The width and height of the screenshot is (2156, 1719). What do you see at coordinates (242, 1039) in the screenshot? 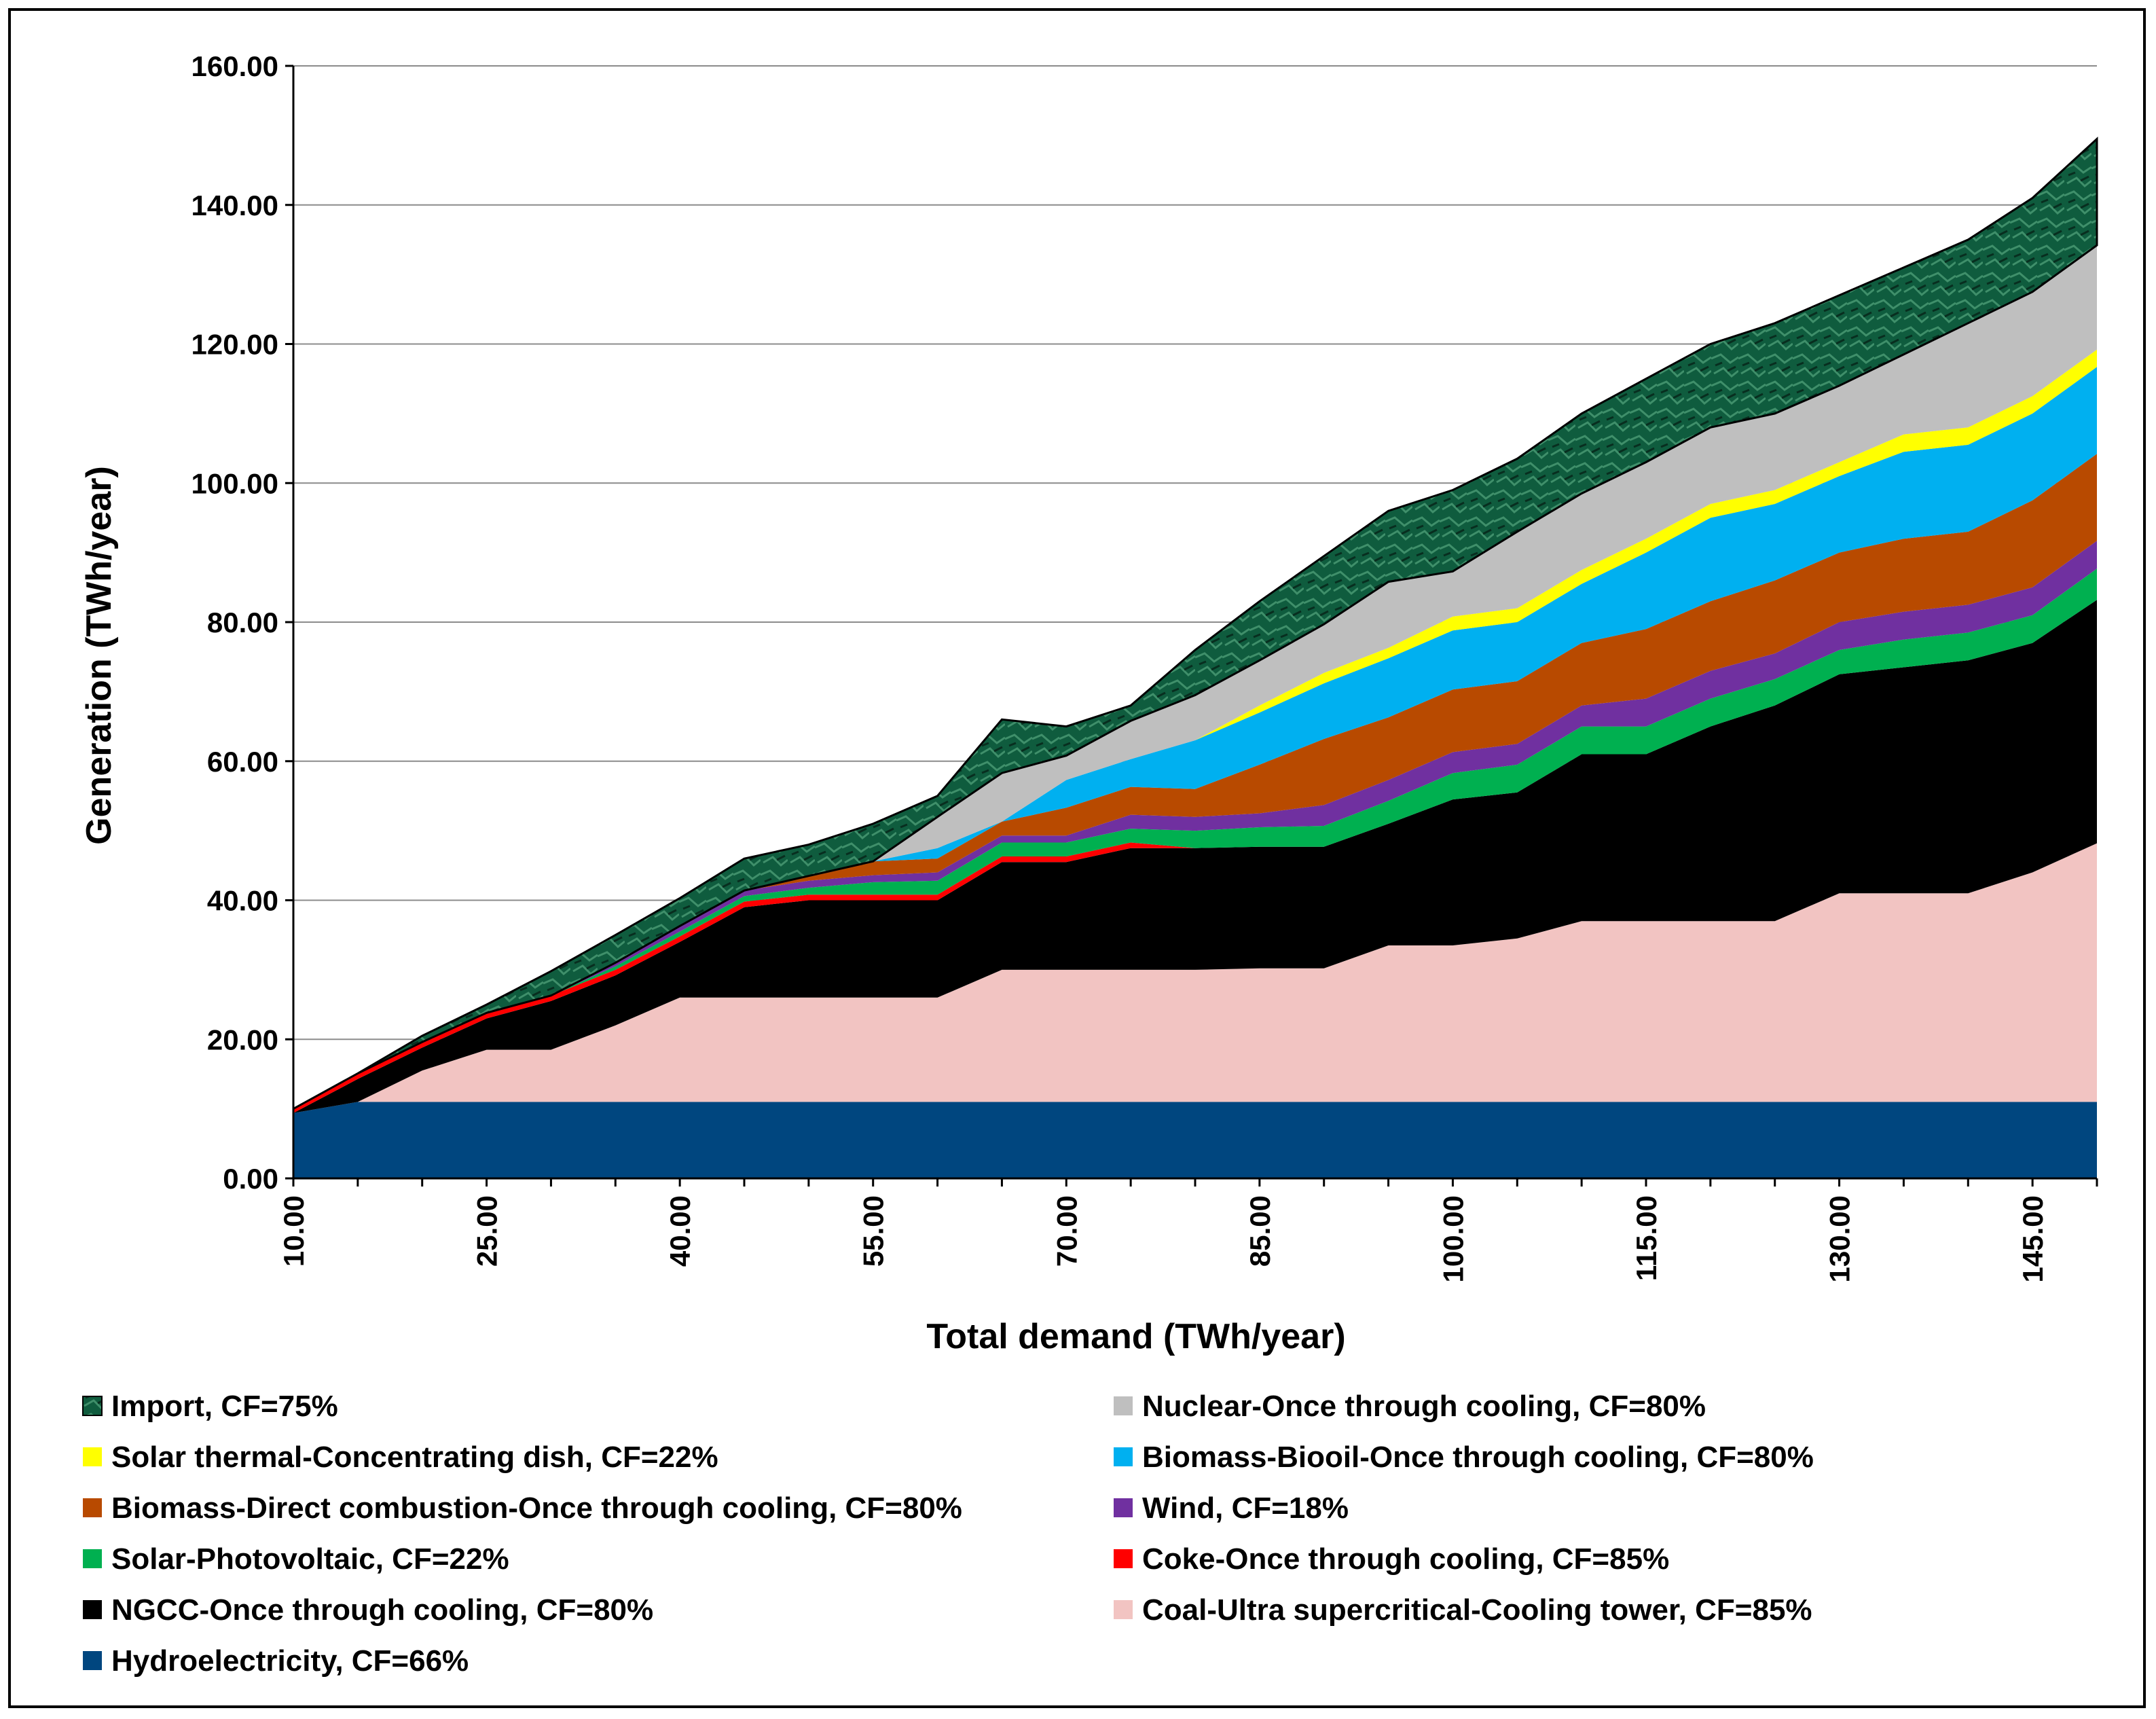
I see `y-tick-label: 20.00` at bounding box center [242, 1039].